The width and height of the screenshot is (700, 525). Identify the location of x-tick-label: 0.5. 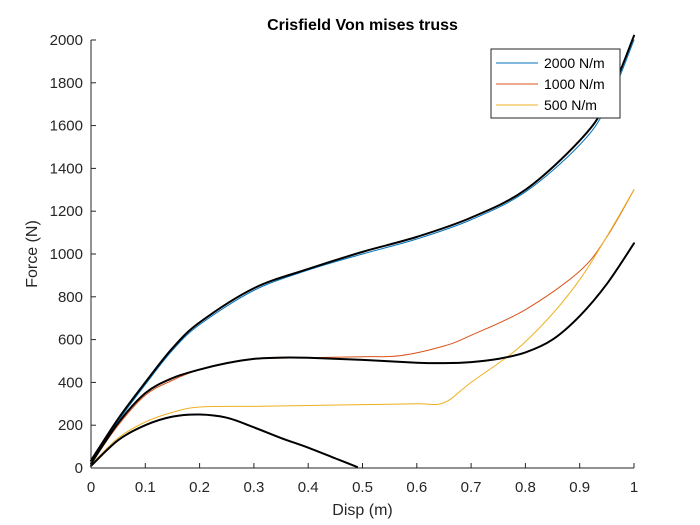
(362, 487).